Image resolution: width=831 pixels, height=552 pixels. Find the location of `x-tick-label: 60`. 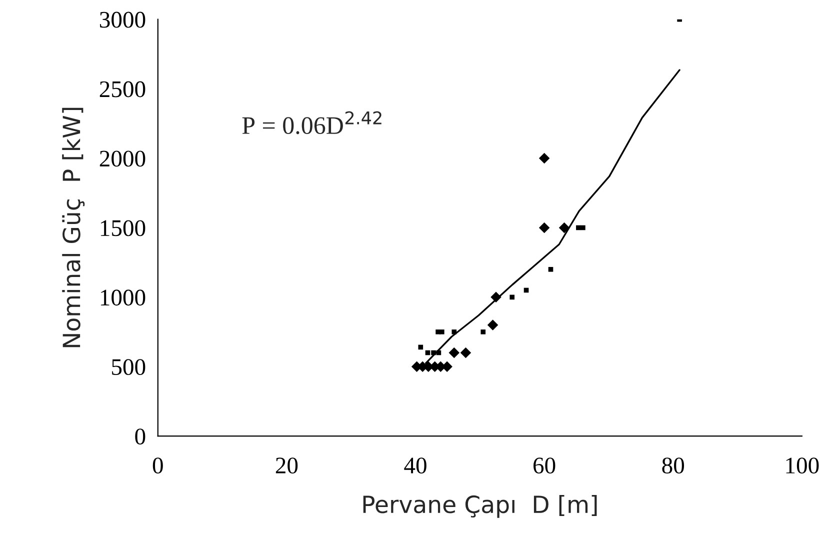

x-tick-label: 60 is located at coordinates (545, 466).